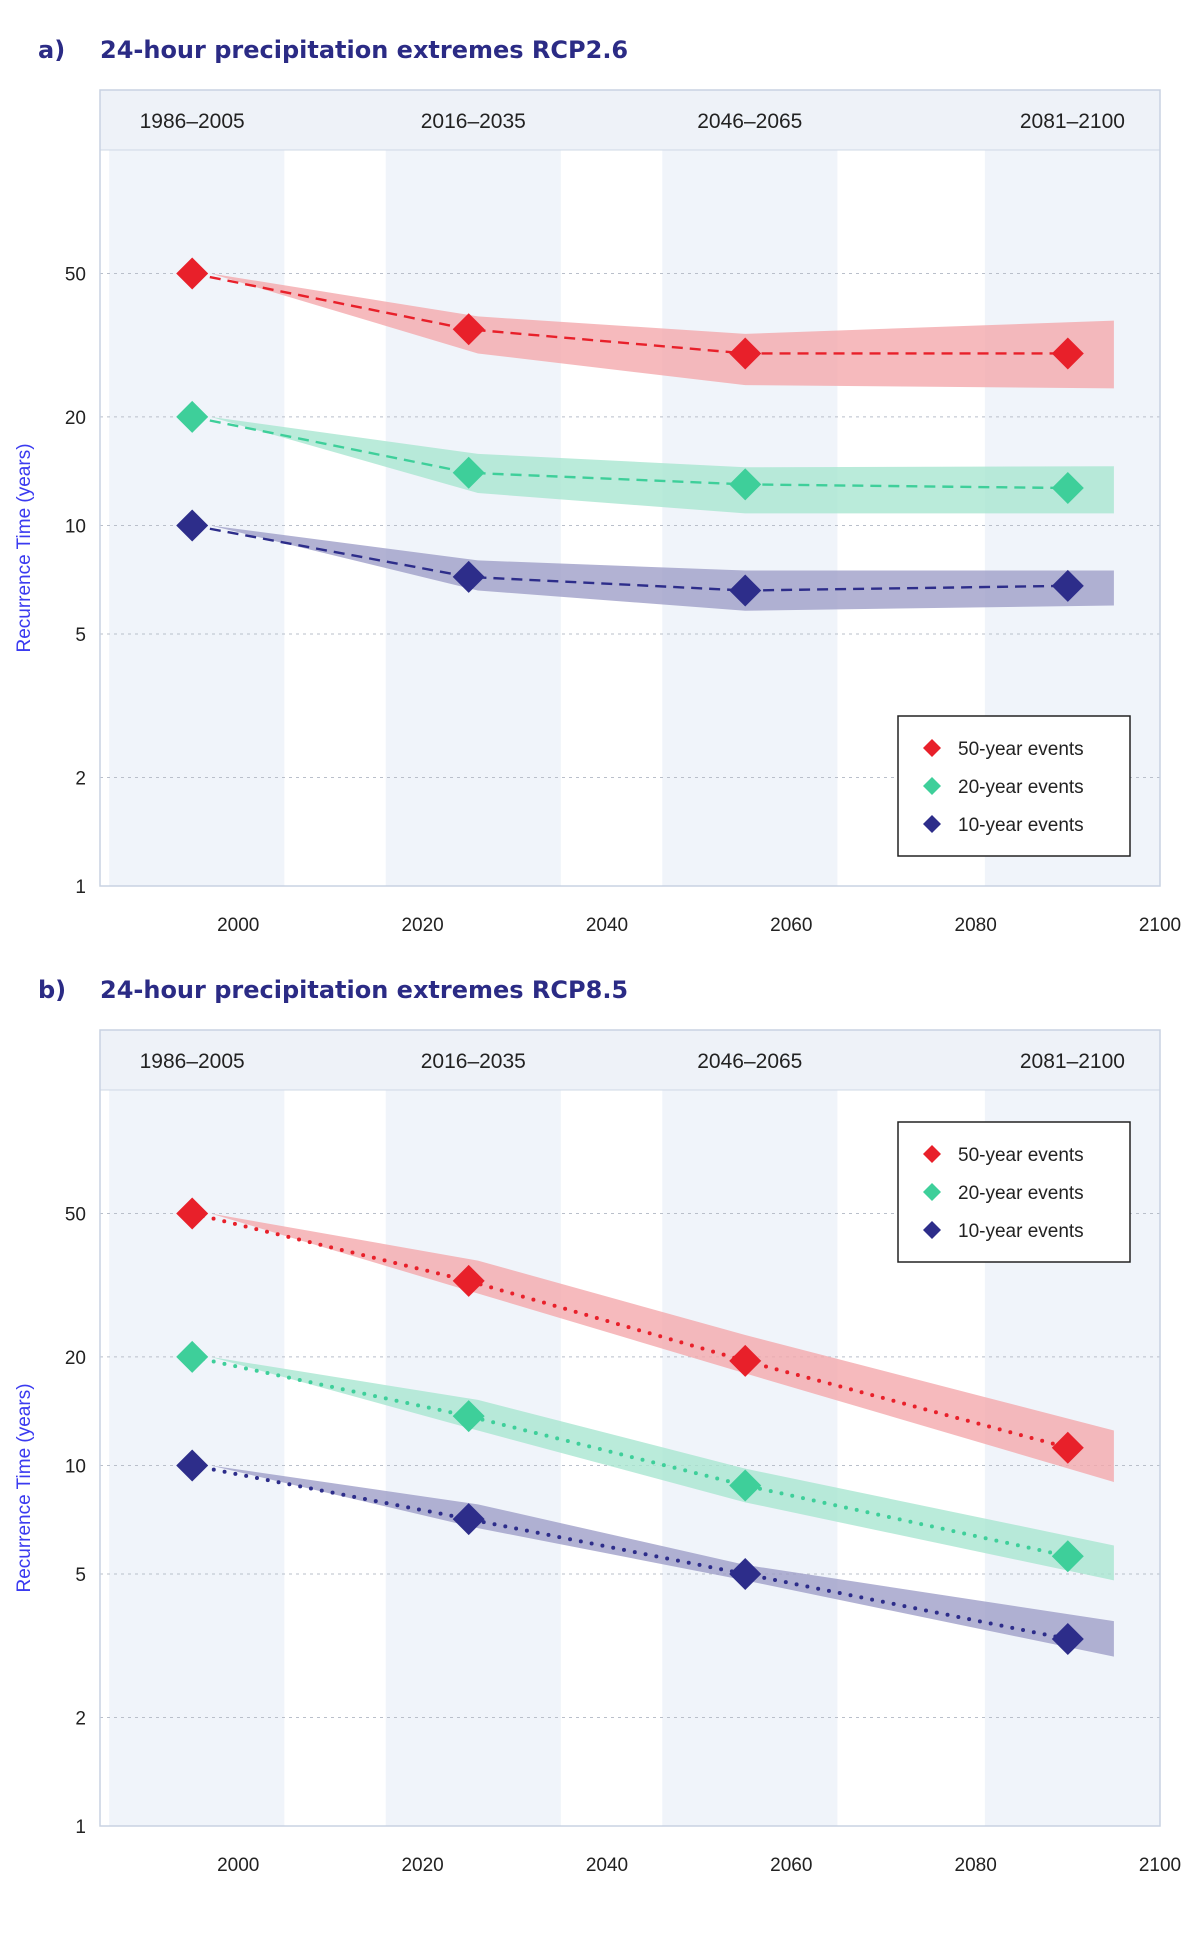 This screenshot has width=1200, height=1952. What do you see at coordinates (52, 50) in the screenshot?
I see `panel-a-label: a)` at bounding box center [52, 50].